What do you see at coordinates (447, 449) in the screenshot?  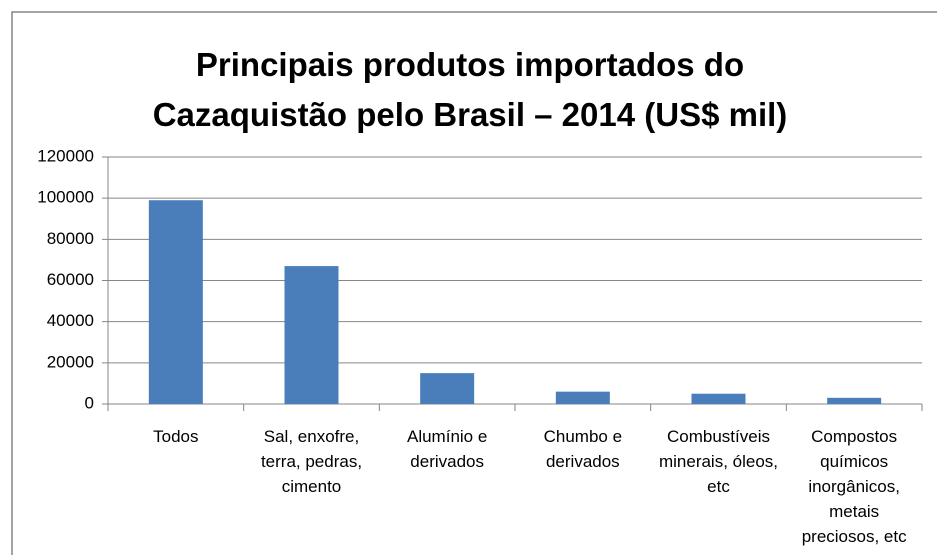 I see `x-tick-label: Alumínio e derivados` at bounding box center [447, 449].